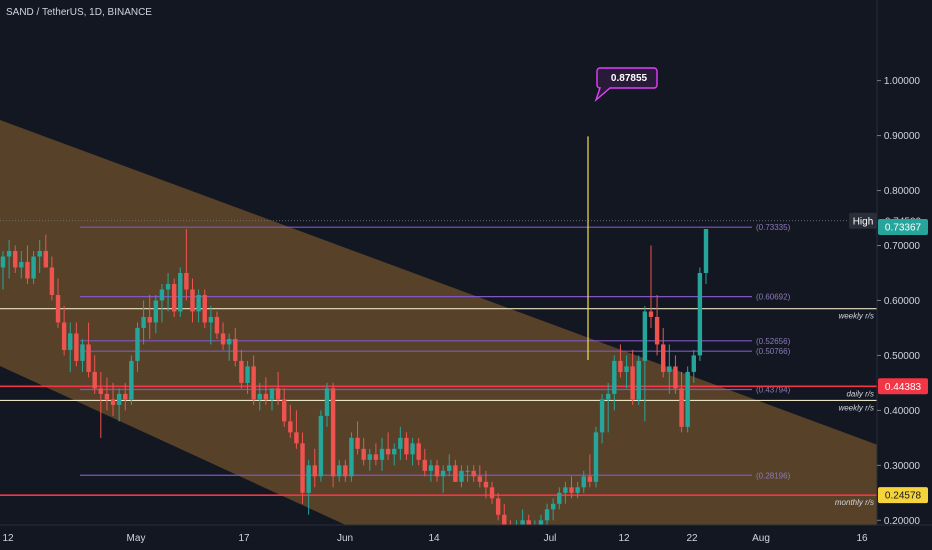 Image resolution: width=932 pixels, height=550 pixels. What do you see at coordinates (761, 538) in the screenshot?
I see `x-tick-label: Aug` at bounding box center [761, 538].